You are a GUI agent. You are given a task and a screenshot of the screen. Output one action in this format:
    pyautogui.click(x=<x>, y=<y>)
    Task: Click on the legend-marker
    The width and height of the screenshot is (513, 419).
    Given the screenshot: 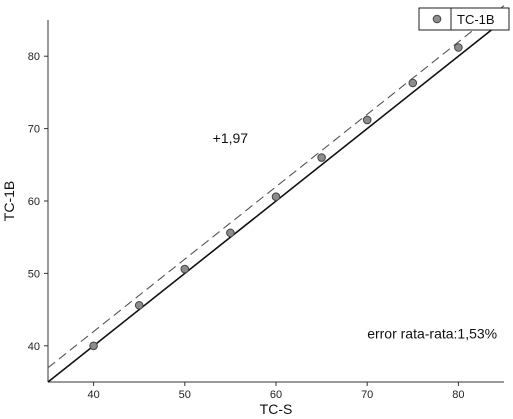 What is the action you would take?
    pyautogui.click(x=437, y=19)
    